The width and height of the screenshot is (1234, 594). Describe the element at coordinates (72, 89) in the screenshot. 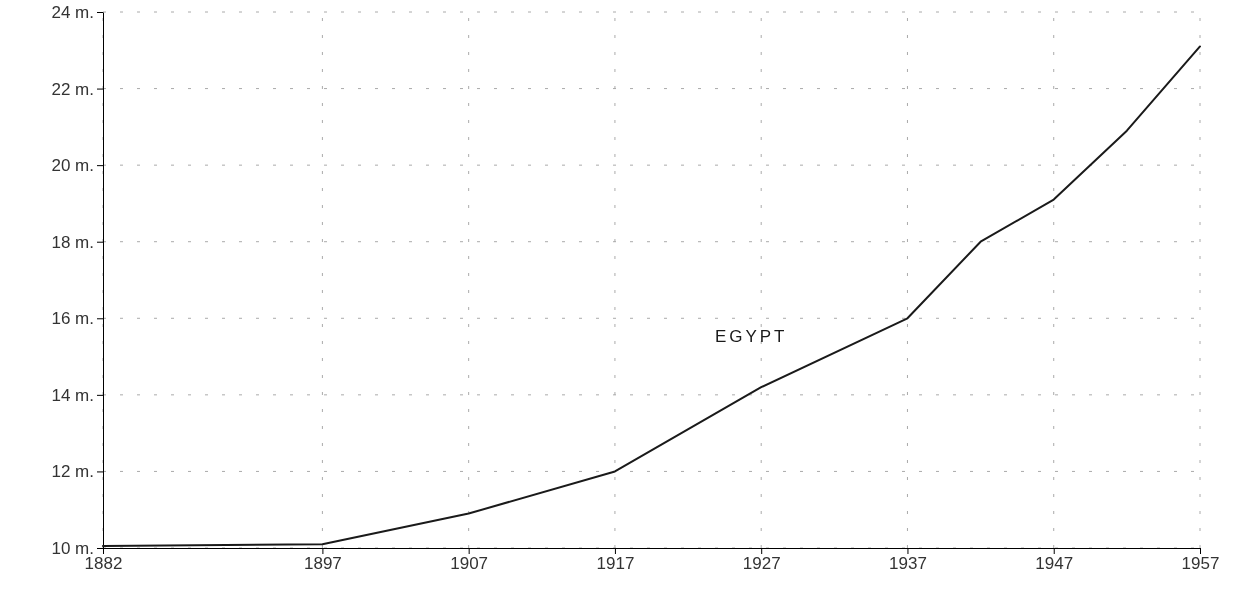

I see `y-tick-label: 22 m.` at that location.